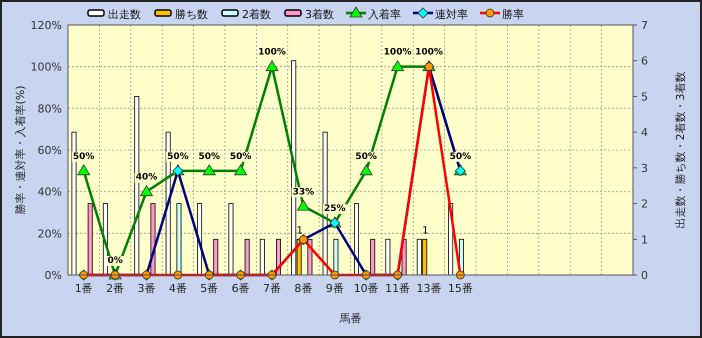 The image size is (702, 338). What do you see at coordinates (384, 14) in the screenshot?
I see `legend-label: 入着率` at bounding box center [384, 14].